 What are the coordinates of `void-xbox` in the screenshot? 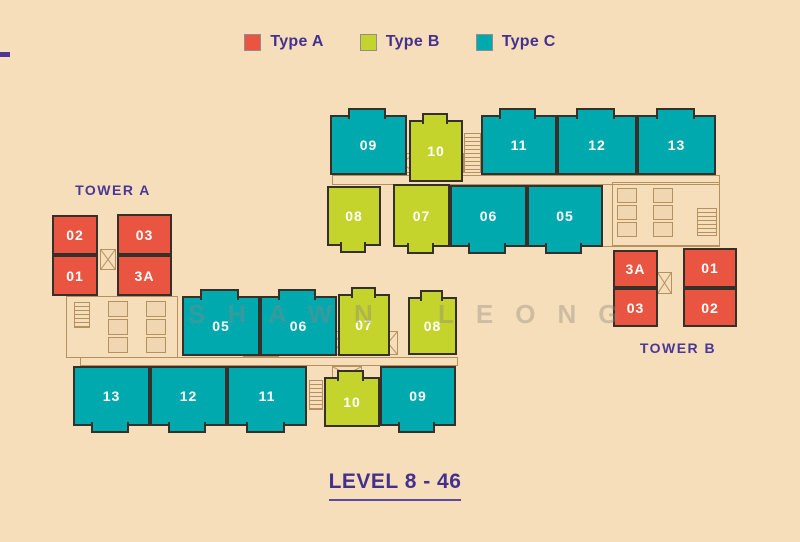 It's located at (108, 259).